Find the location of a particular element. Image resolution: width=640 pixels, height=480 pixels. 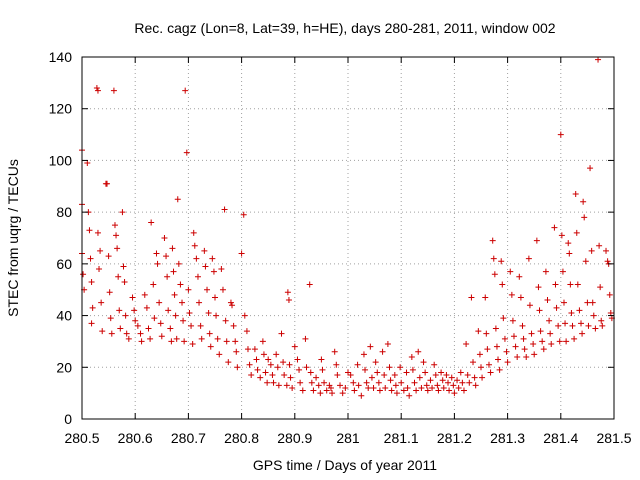

y-tick-label: 80 is located at coordinates (64, 212).